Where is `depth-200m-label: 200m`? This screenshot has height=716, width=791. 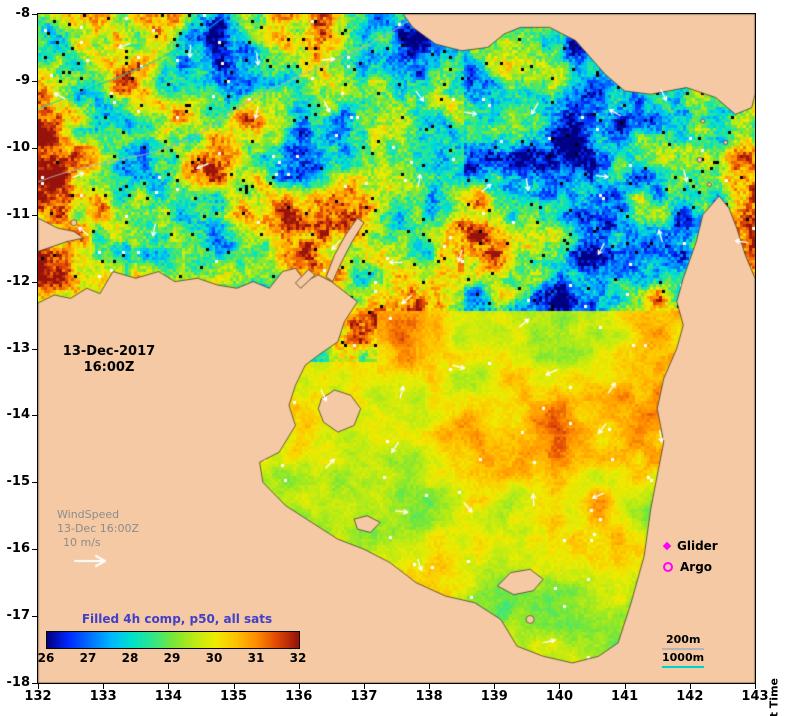
depth-200m-label: 200m is located at coordinates (683, 639).